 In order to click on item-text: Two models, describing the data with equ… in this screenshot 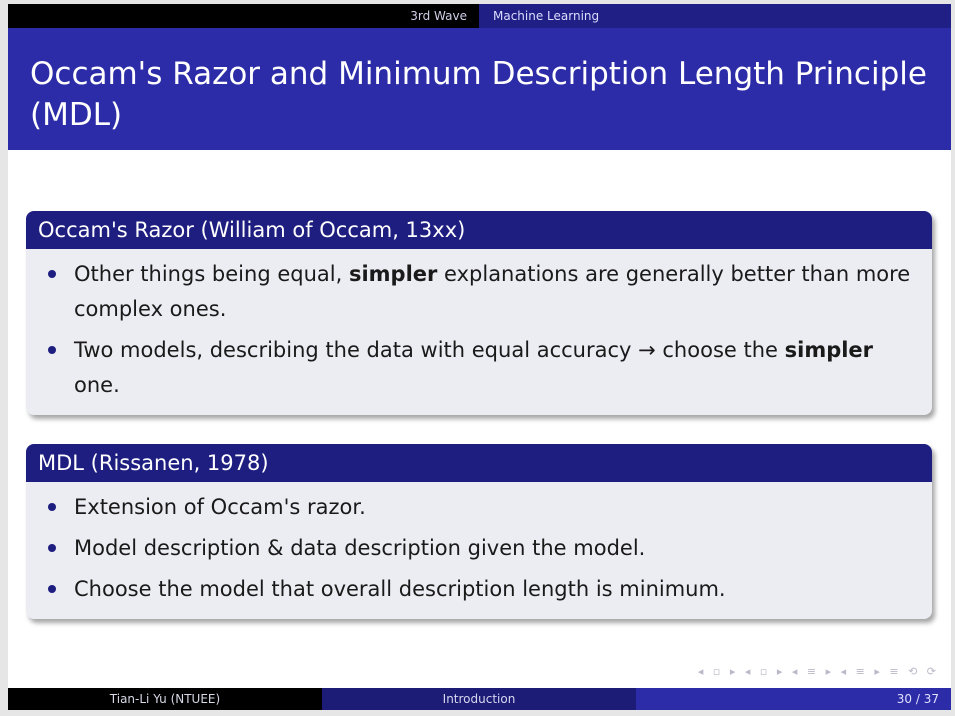, I will do `click(429, 350)`.